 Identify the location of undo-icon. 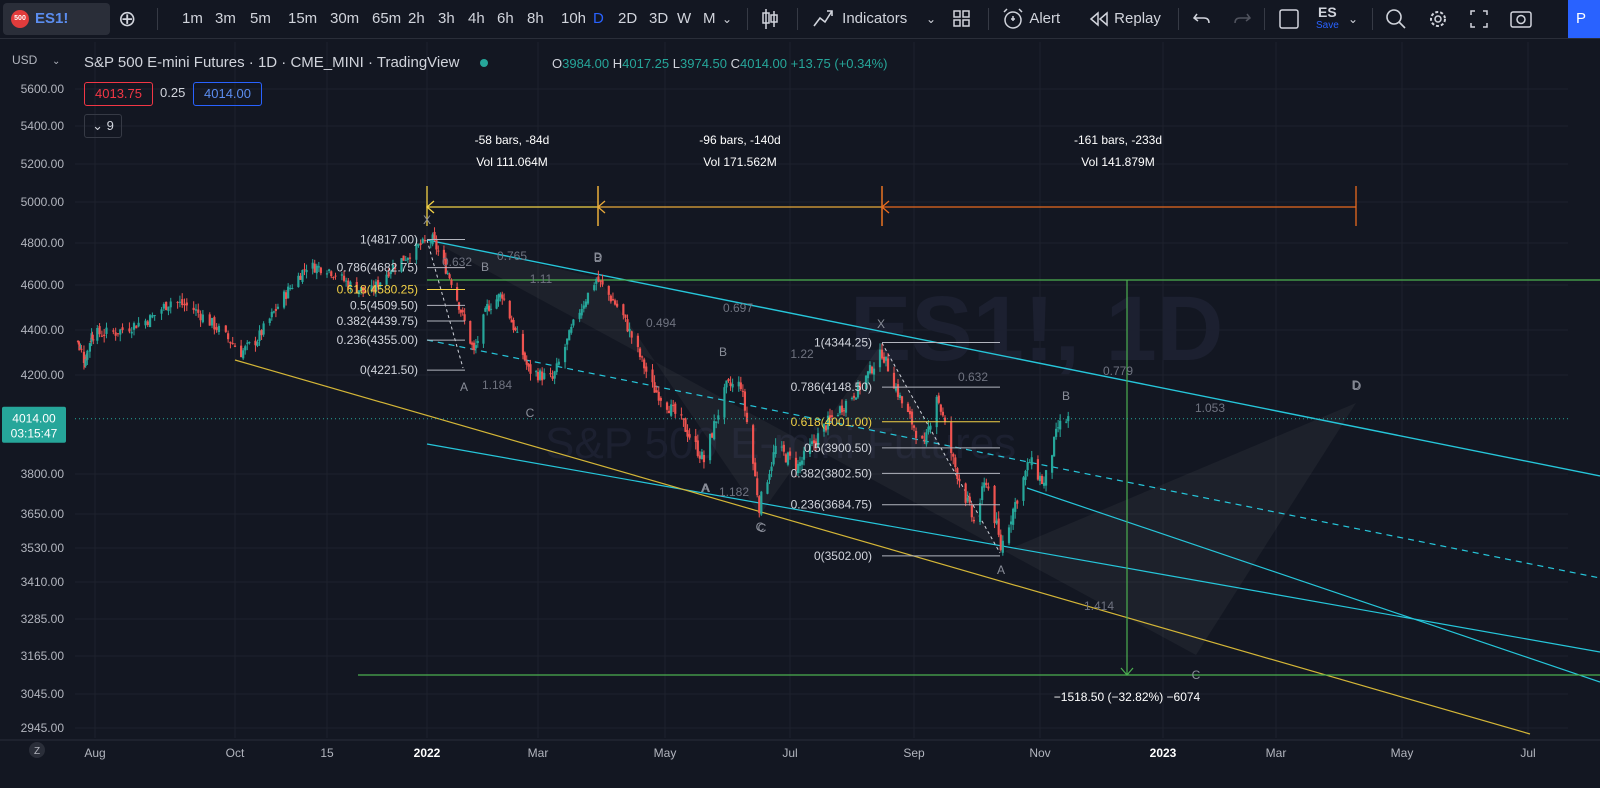
(1202, 19).